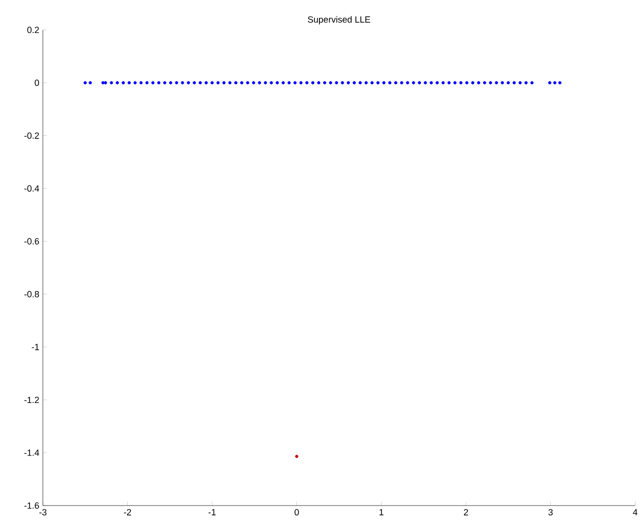 The width and height of the screenshot is (641, 524). I want to click on x-tick-label: -2, so click(128, 512).